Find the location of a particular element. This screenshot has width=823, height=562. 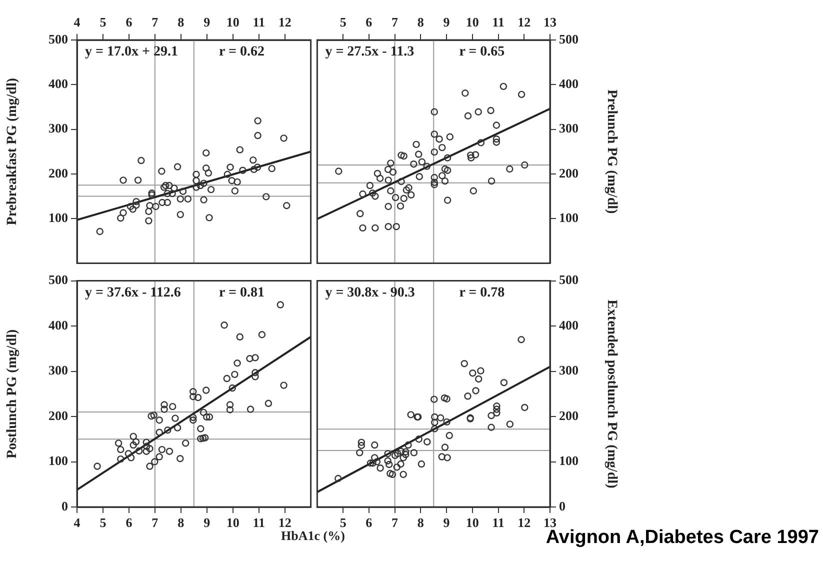

annotation: r = 0.65 is located at coordinates (482, 52).